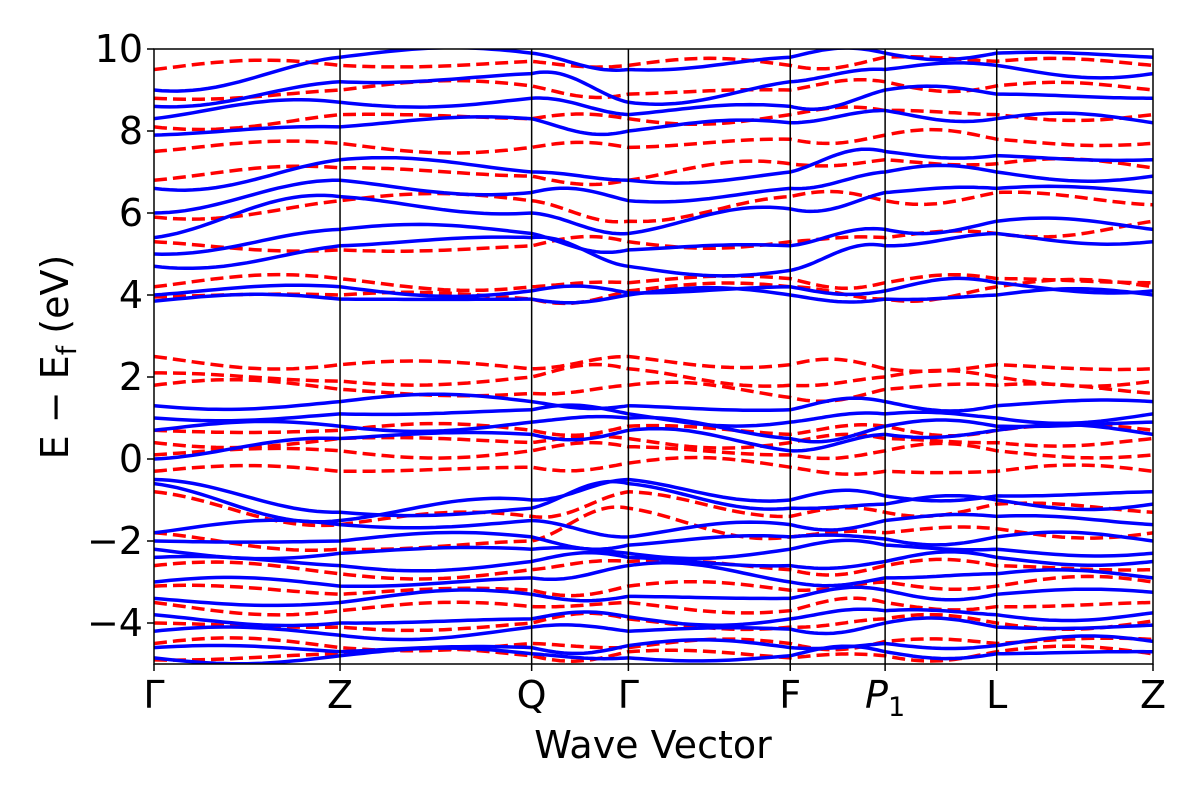  Describe the element at coordinates (885, 698) in the screenshot. I see `x-tick-label: P1` at that location.